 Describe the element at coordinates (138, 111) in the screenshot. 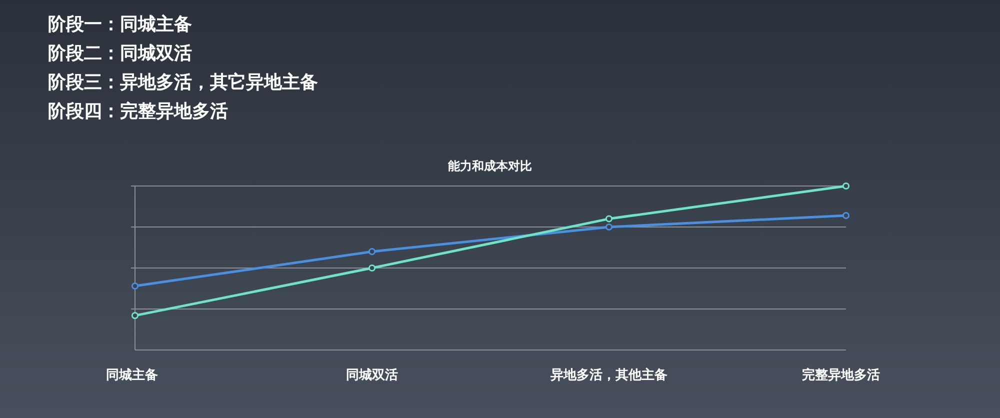

I see `text: 阶段四：完整异地多活` at that location.